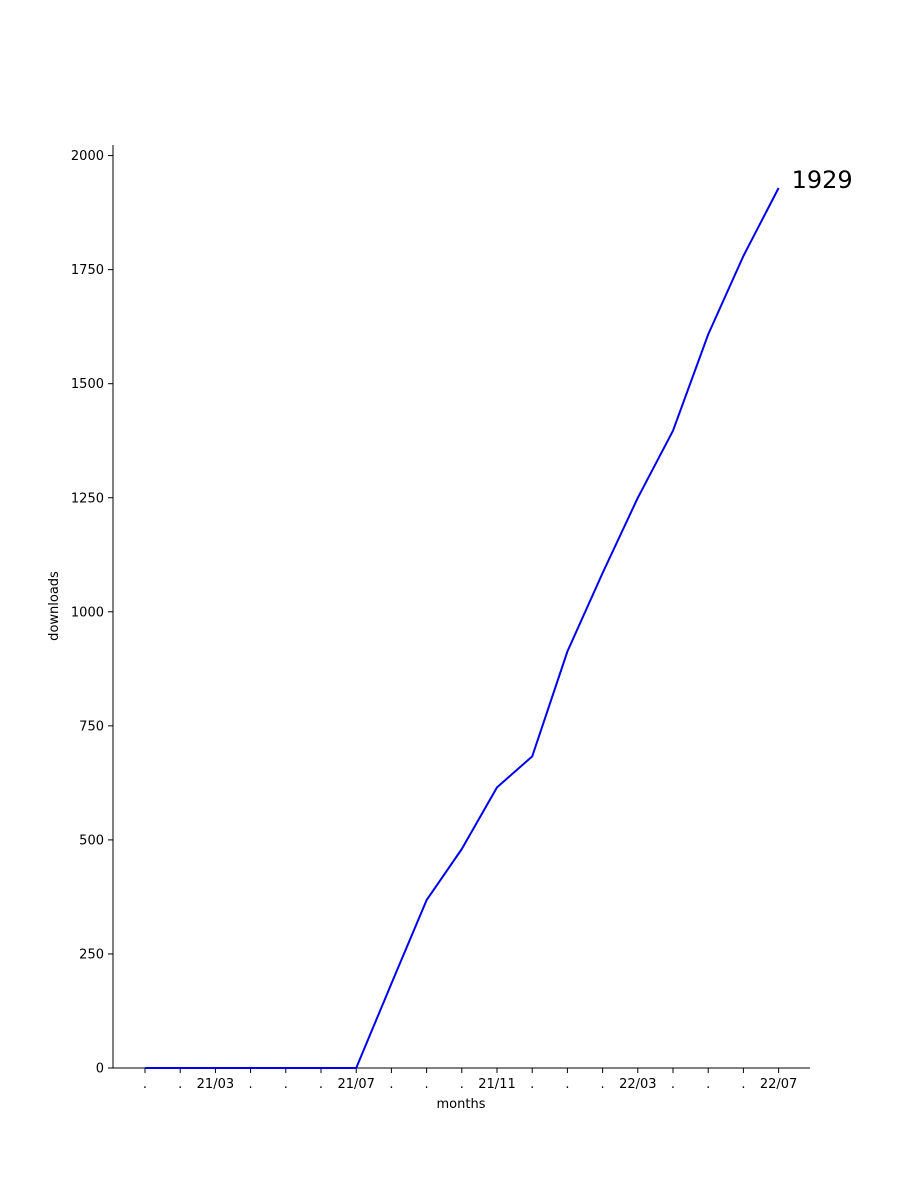 The image size is (900, 1200). What do you see at coordinates (87, 498) in the screenshot?
I see `y-tick-label: 1250` at bounding box center [87, 498].